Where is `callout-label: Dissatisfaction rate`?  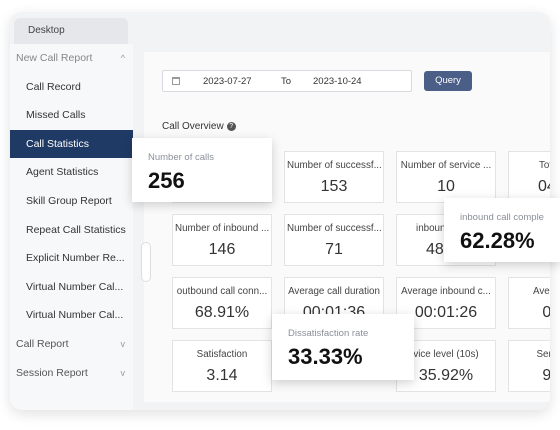
callout-label: Dissatisfaction rate is located at coordinates (328, 333).